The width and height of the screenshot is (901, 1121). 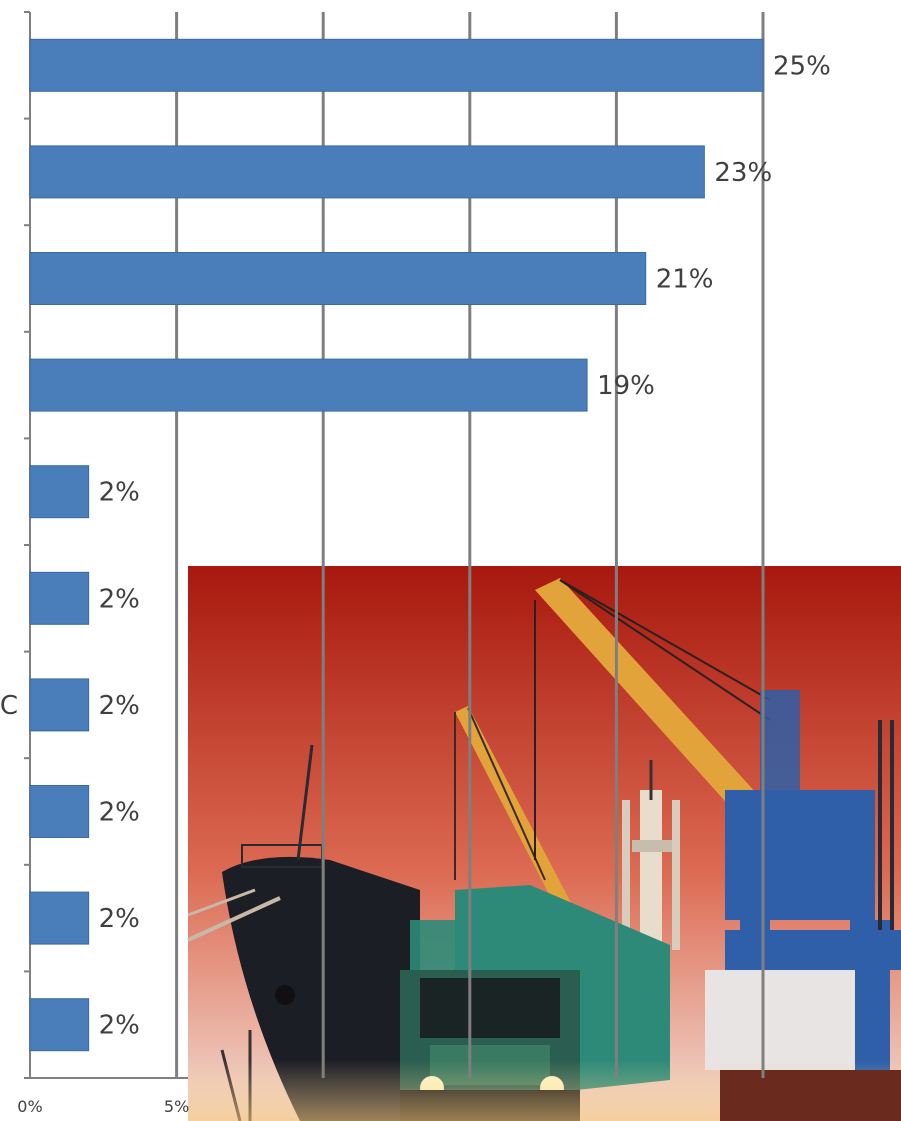 What do you see at coordinates (119, 1026) in the screenshot?
I see `data-label-9: 2%` at bounding box center [119, 1026].